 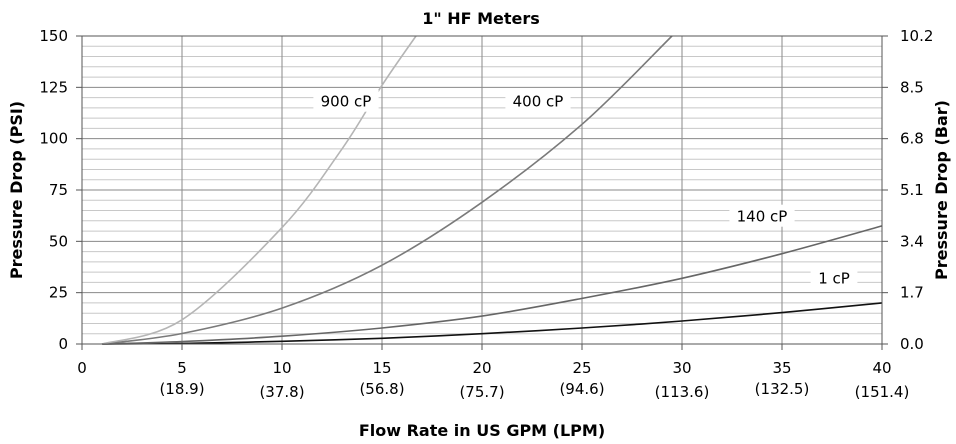 What do you see at coordinates (912, 241) in the screenshot?
I see `y2-tick-label: 3.4` at bounding box center [912, 241].